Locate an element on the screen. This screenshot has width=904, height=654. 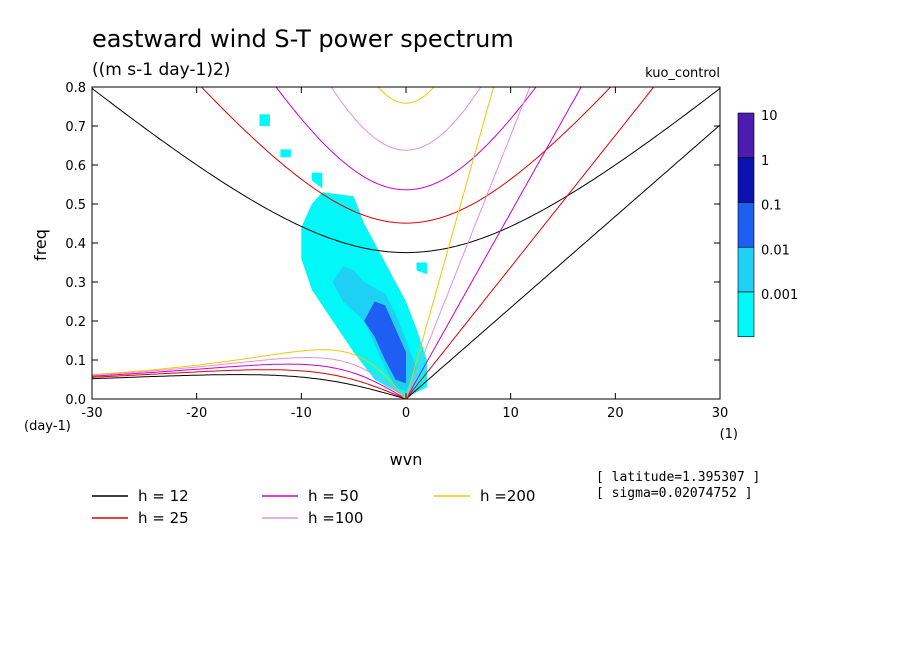
gravity-wave-curve-h200 is located at coordinates (406, 95).